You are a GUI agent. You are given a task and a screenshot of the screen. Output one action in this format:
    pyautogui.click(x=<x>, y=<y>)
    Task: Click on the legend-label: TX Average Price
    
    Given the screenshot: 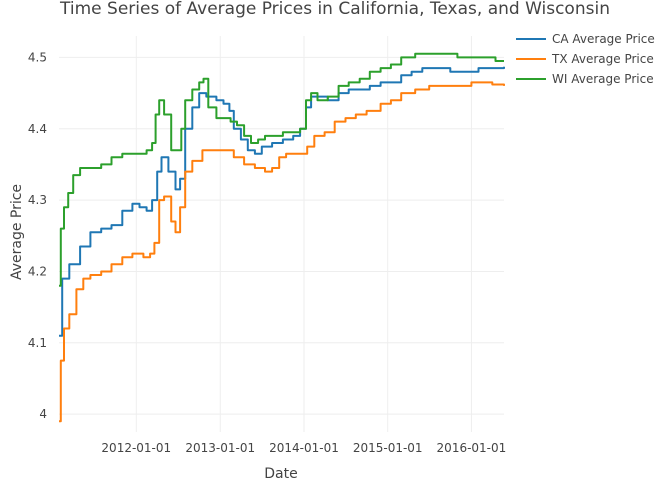 What is the action you would take?
    pyautogui.click(x=602, y=59)
    